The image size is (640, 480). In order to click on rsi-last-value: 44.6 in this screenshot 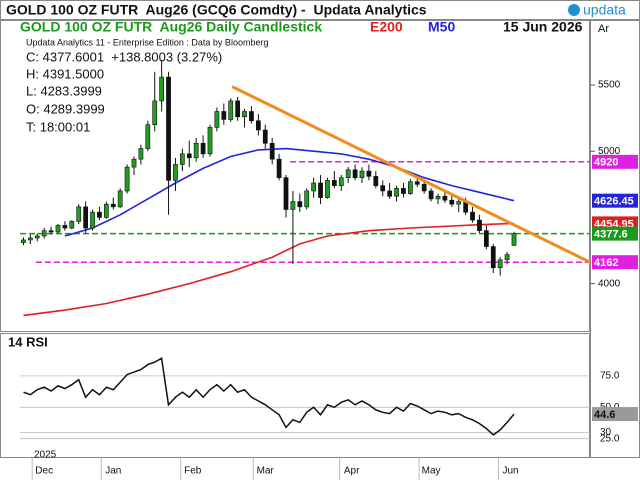, I will do `click(604, 415)`.